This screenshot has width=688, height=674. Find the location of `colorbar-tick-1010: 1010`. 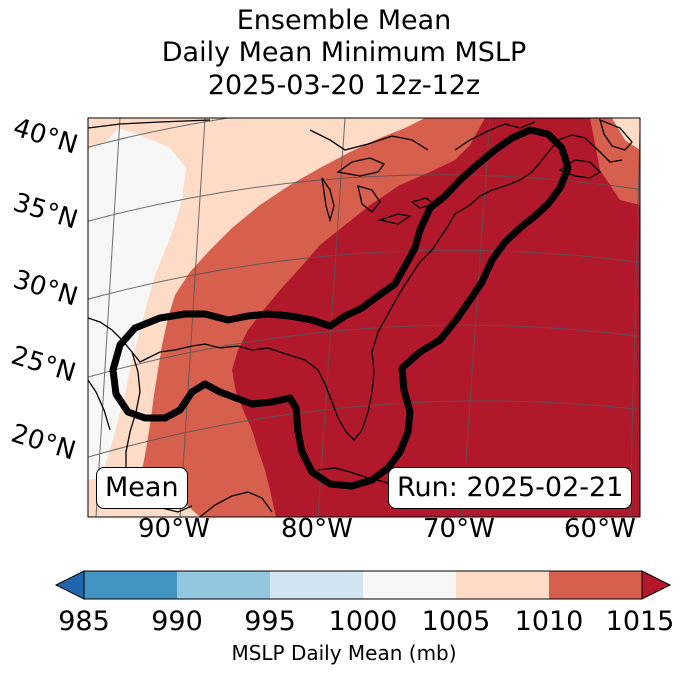

colorbar-tick-1010: 1010 is located at coordinates (549, 621).